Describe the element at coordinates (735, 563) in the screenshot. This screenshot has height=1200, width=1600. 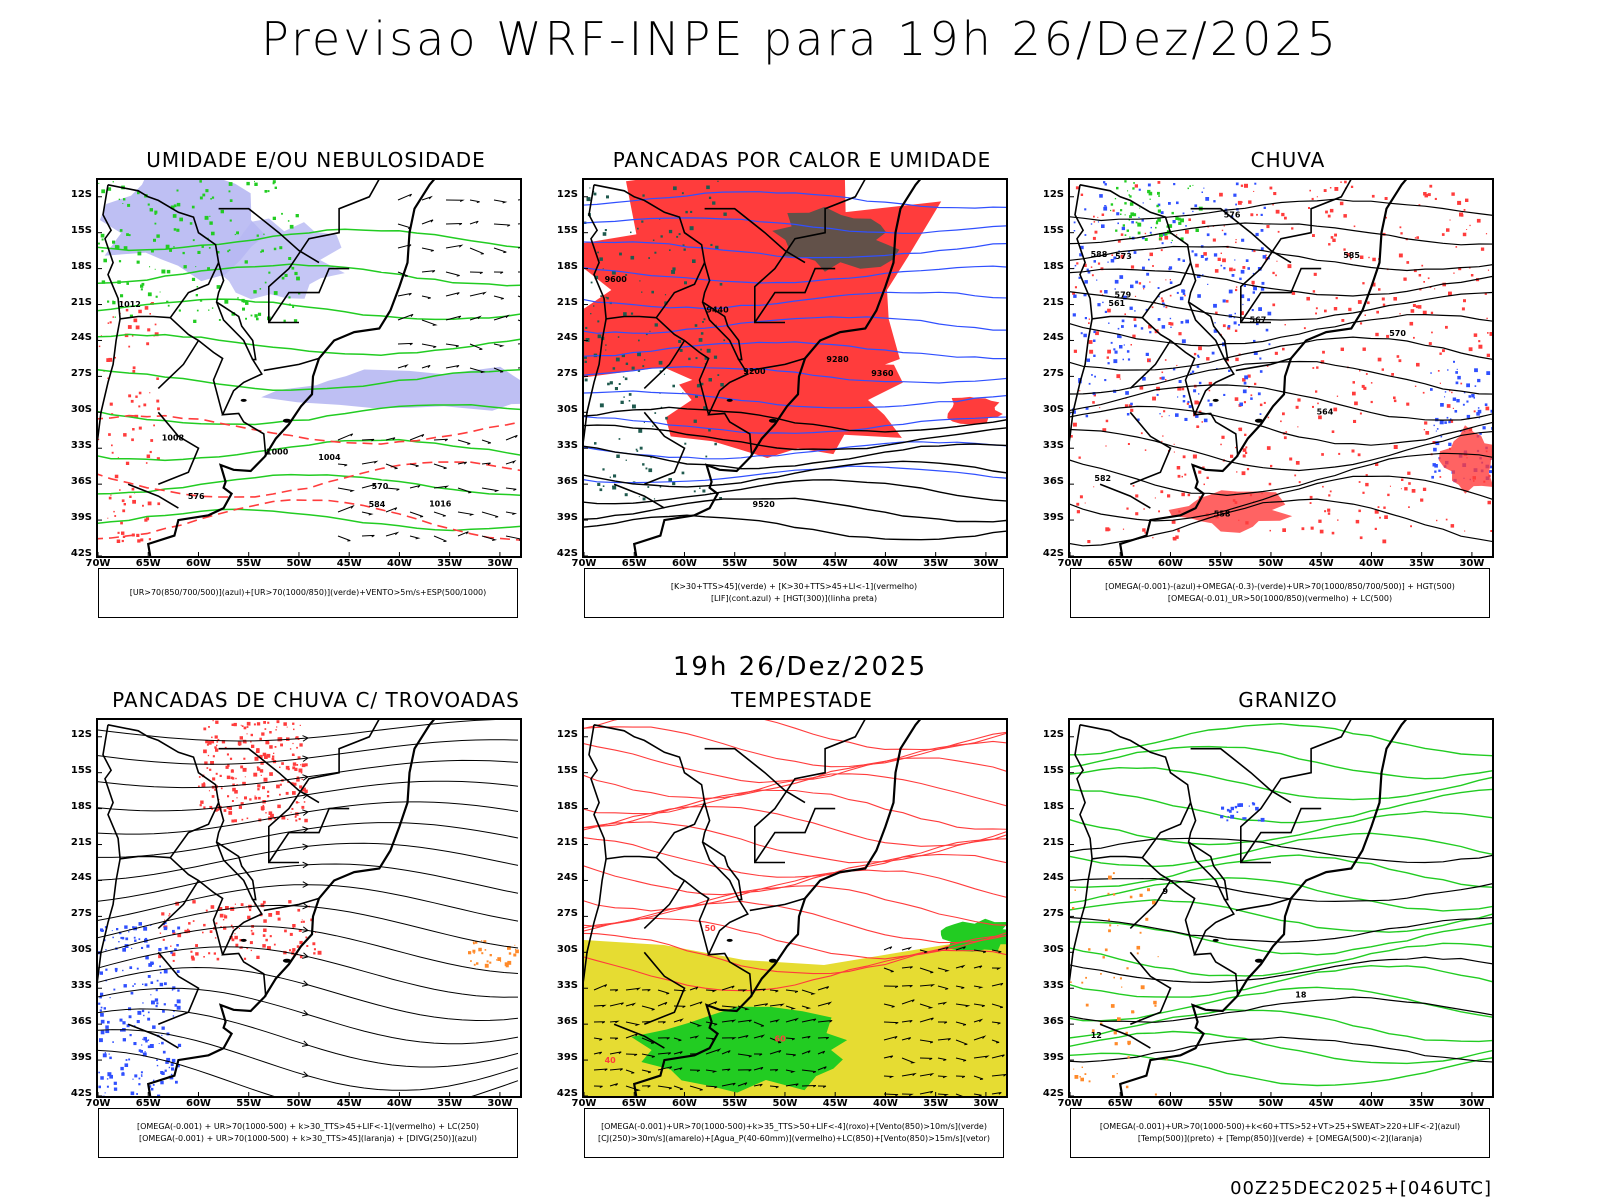
I see `lon-tick-label: 55W` at that location.